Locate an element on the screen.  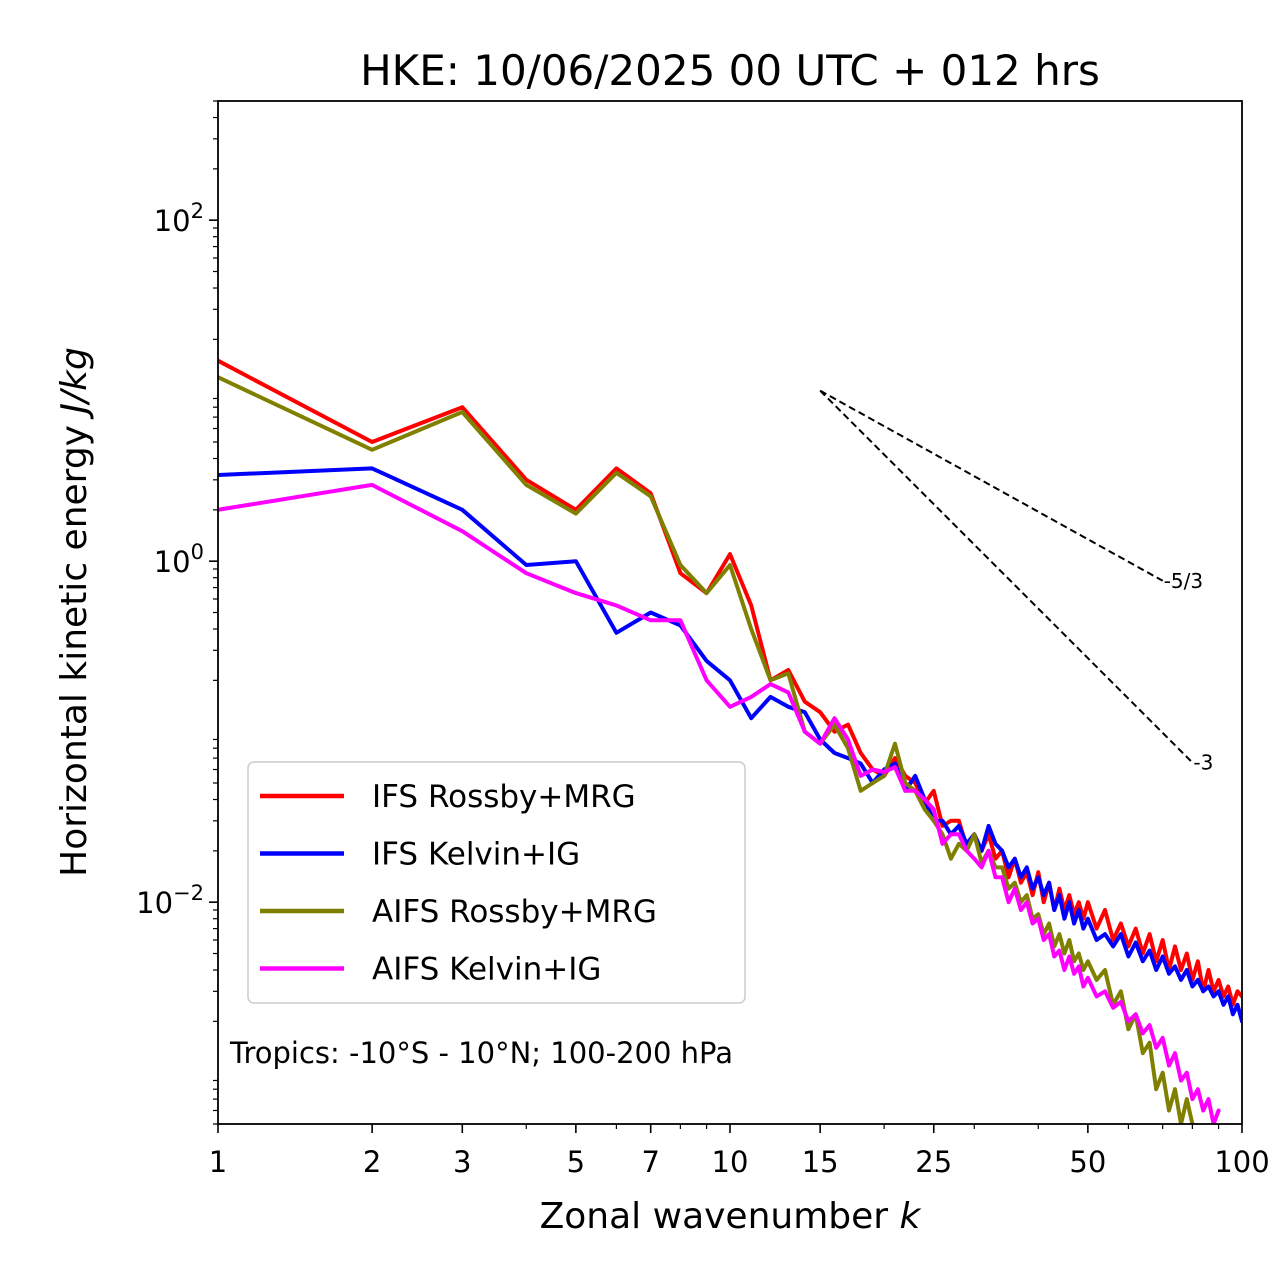
x-axis: 1 2 3 5 7 10 15 25 50 100 is located at coordinates (739, 1151).